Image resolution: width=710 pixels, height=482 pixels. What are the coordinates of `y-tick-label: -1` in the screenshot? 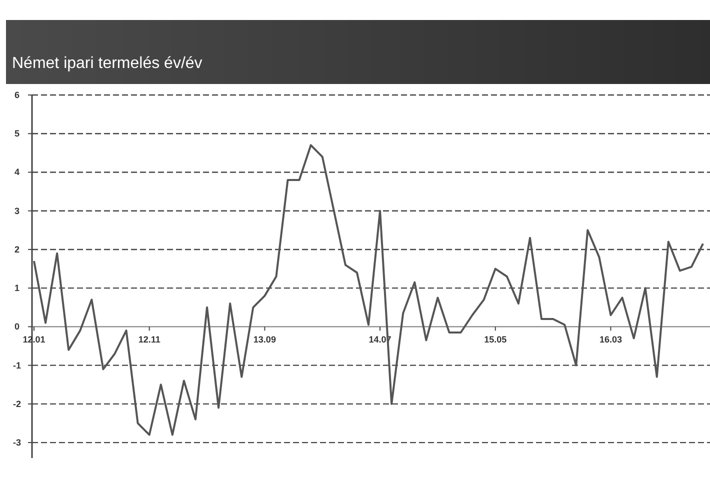 It's located at (17, 365).